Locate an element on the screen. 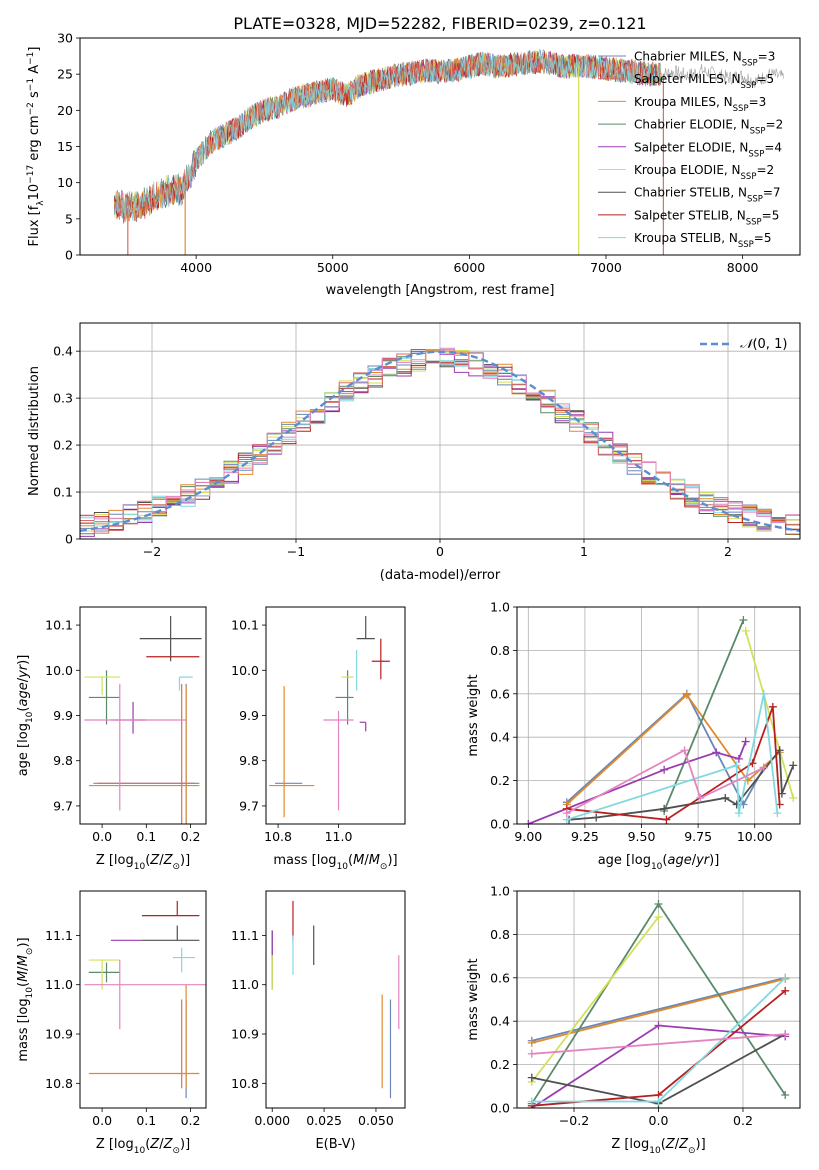 The height and width of the screenshot is (1170, 819). plot-area-mass_vs_EBV is located at coordinates (335, 999).